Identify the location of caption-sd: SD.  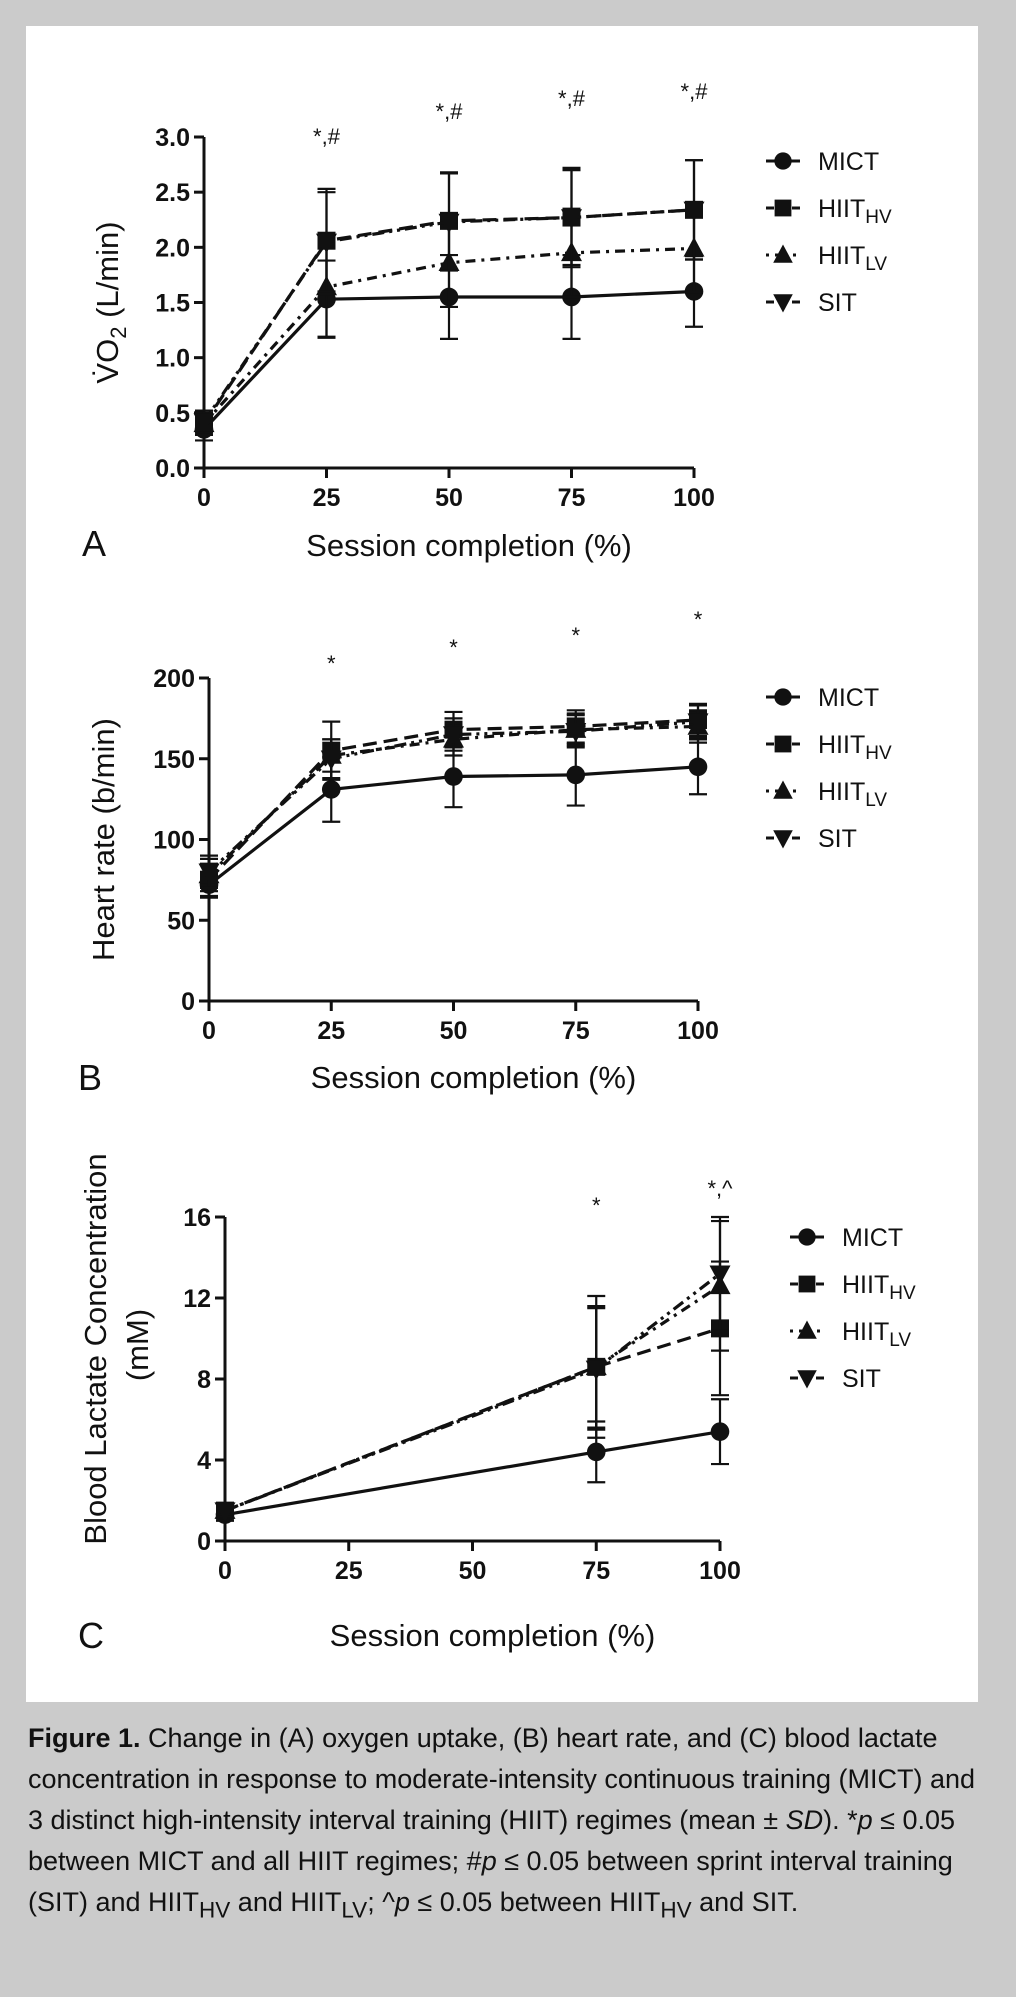
(804, 1820).